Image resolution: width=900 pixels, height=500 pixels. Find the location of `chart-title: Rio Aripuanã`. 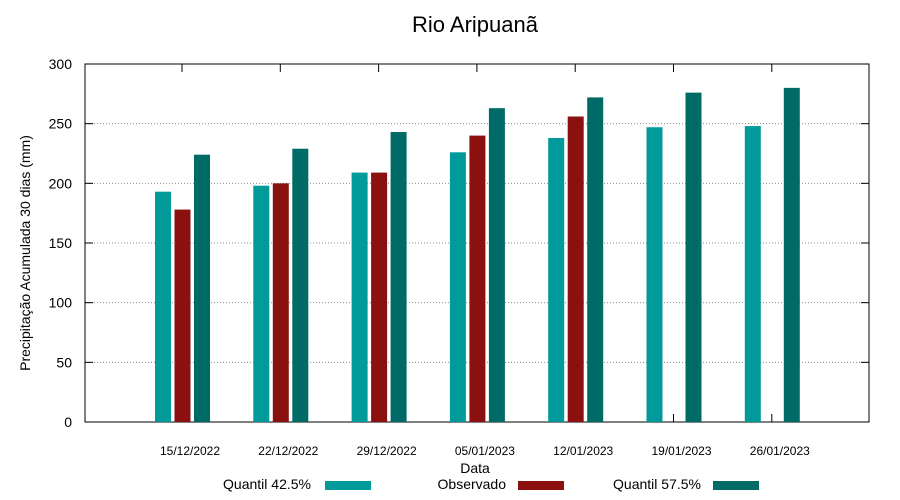

chart-title: Rio Aripuanã is located at coordinates (475, 24).